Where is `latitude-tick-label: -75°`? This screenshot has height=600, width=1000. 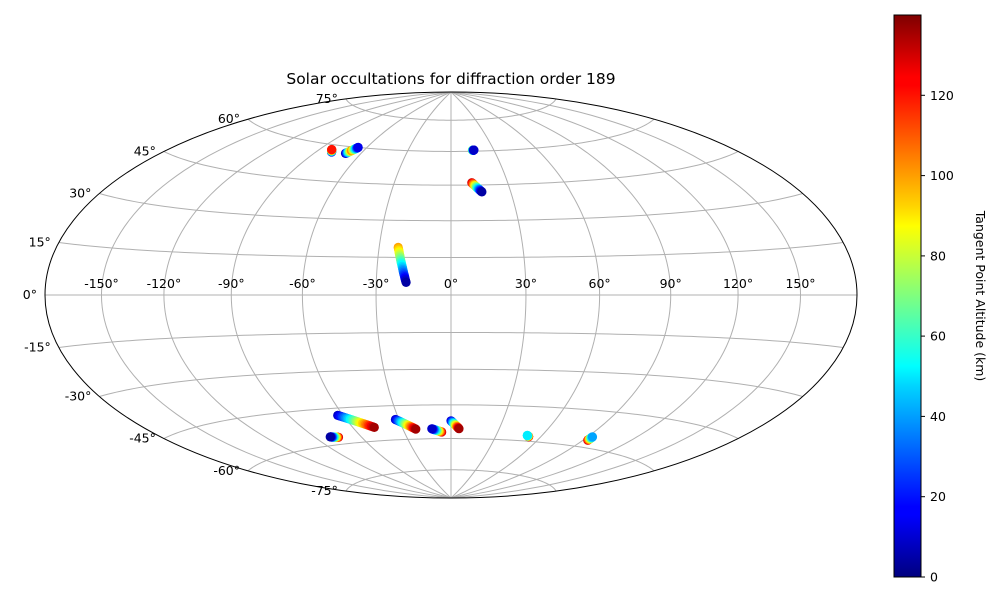
latitude-tick-label: -75° is located at coordinates (324, 490).